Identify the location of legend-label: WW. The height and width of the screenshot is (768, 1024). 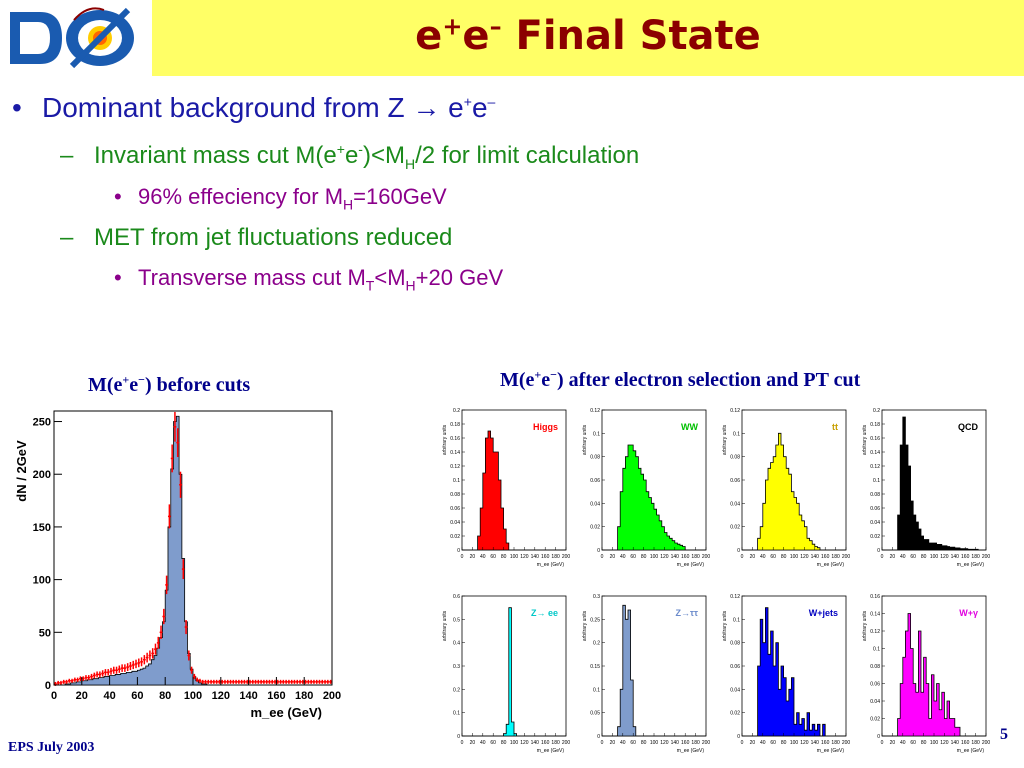
(689, 427).